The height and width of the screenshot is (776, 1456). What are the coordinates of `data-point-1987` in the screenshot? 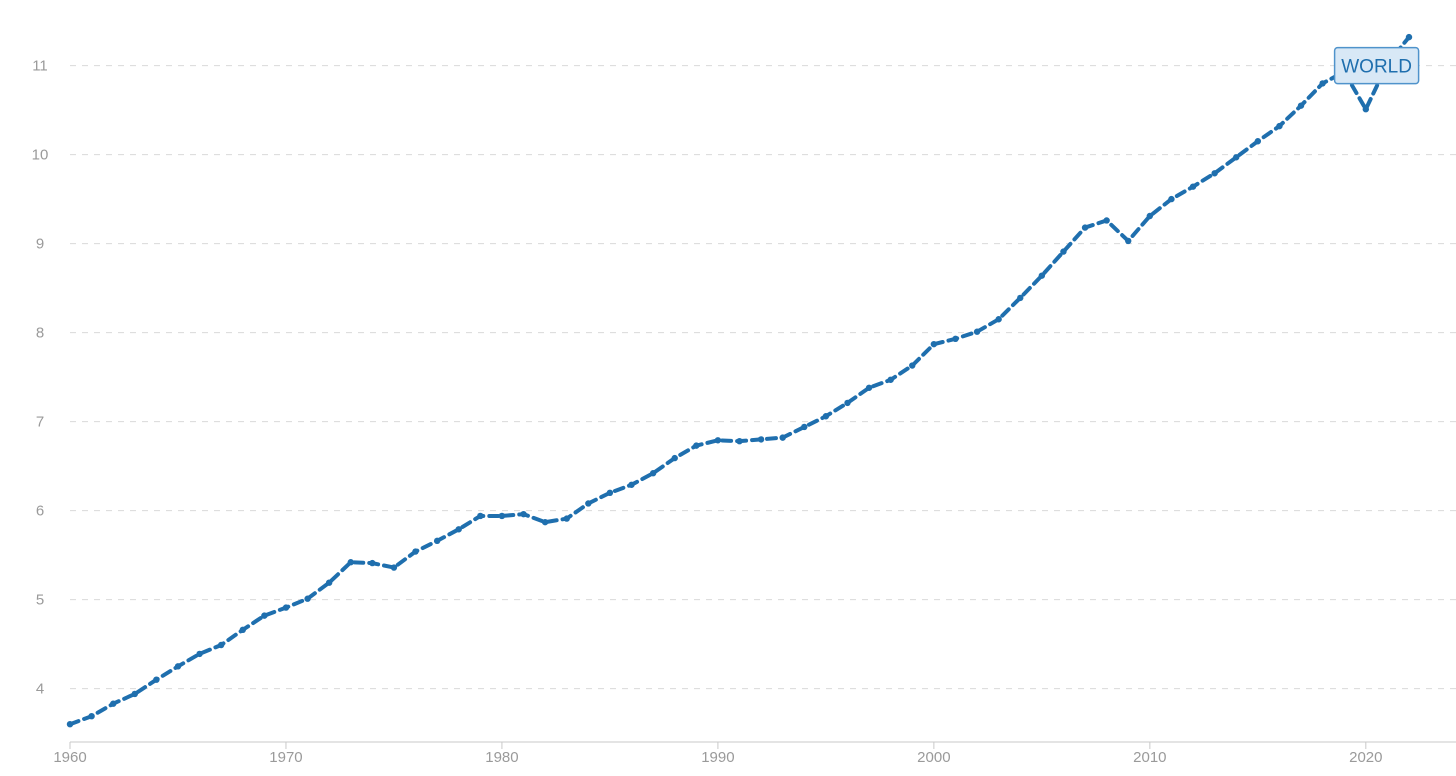 It's located at (653, 473).